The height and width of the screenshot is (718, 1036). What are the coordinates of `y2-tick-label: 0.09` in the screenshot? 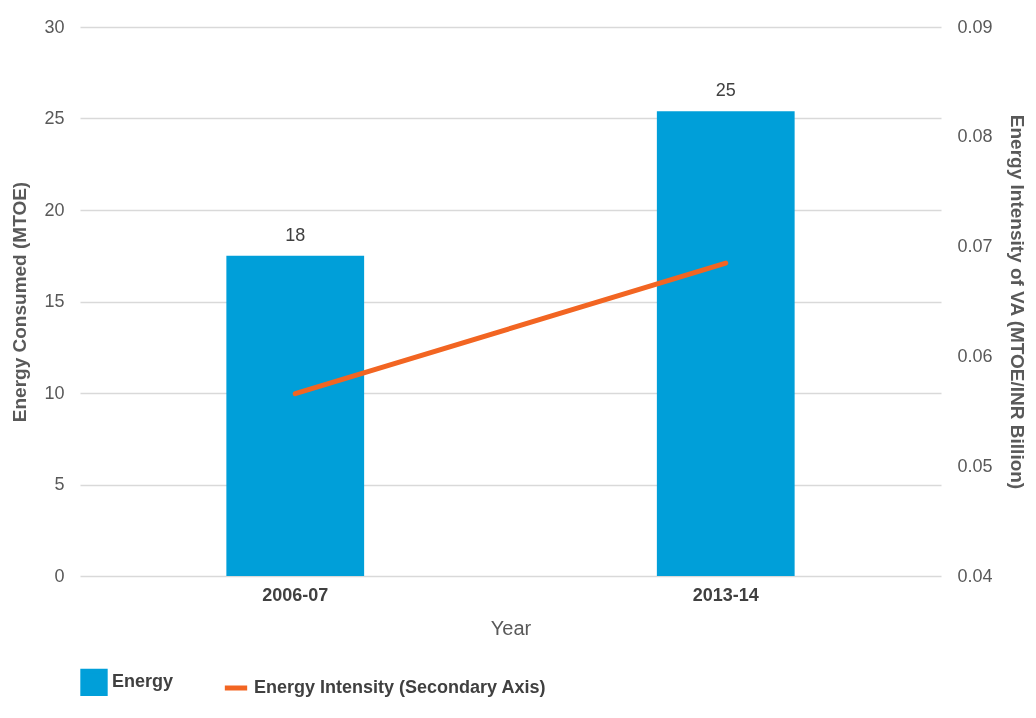 It's located at (975, 26).